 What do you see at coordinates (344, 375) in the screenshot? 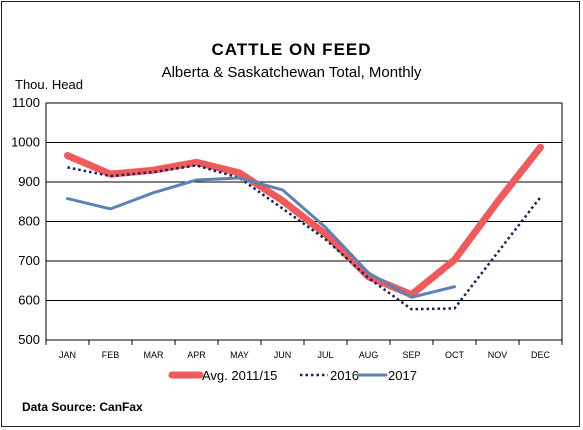
I see `legend-label: 2016` at bounding box center [344, 375].